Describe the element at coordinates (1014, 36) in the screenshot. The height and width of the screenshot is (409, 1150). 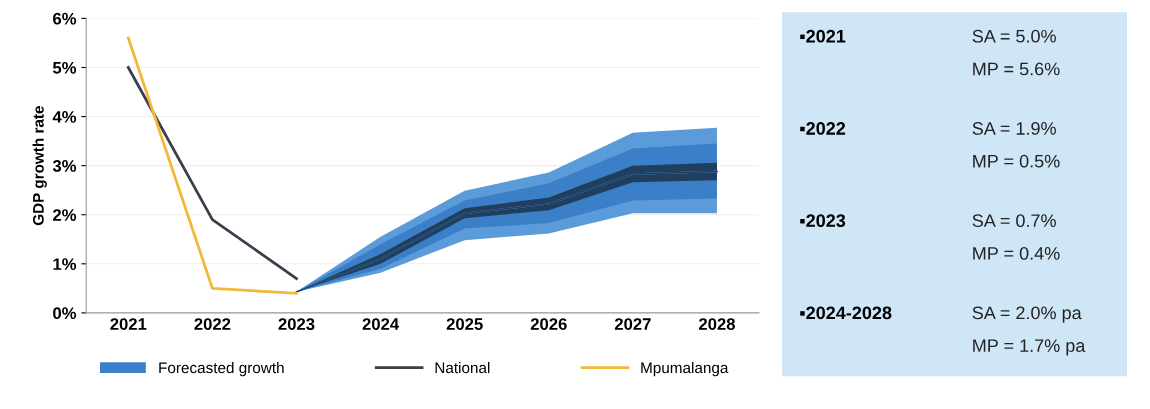
I see `text: SA = 5.0%` at that location.